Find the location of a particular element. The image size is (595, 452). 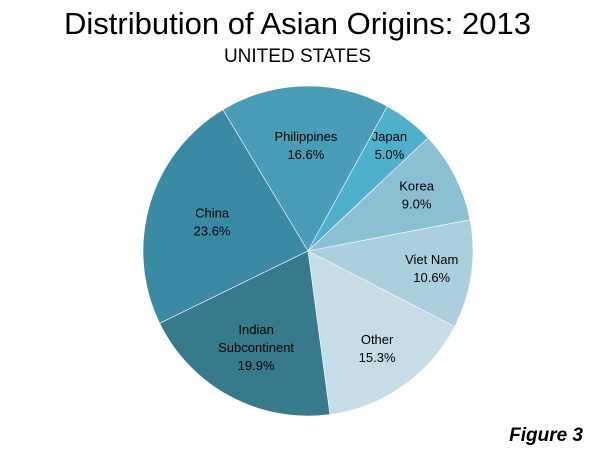

slice-label: Indian Subcontinent 19.9% is located at coordinates (256, 347).